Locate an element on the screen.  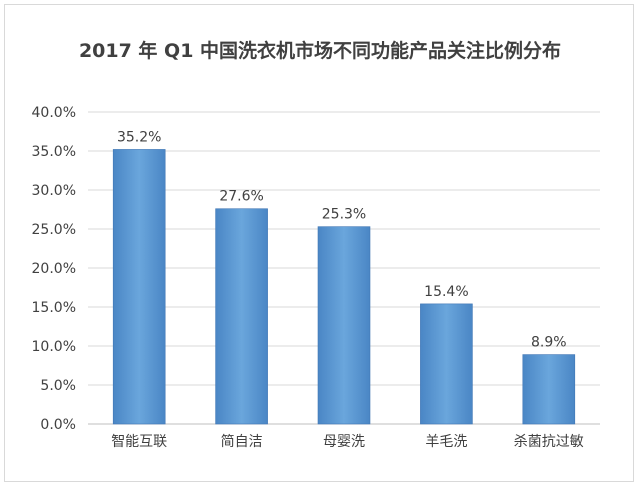
y-tick-label: 25.0% is located at coordinates (54, 230).